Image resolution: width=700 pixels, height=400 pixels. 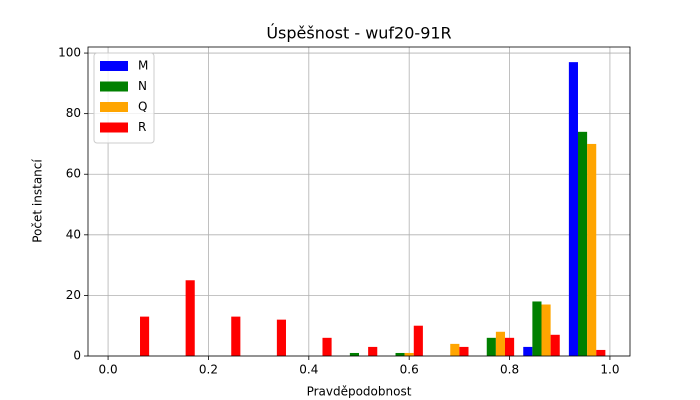 I want to click on x-tick-label: 0.2, so click(x=208, y=370).